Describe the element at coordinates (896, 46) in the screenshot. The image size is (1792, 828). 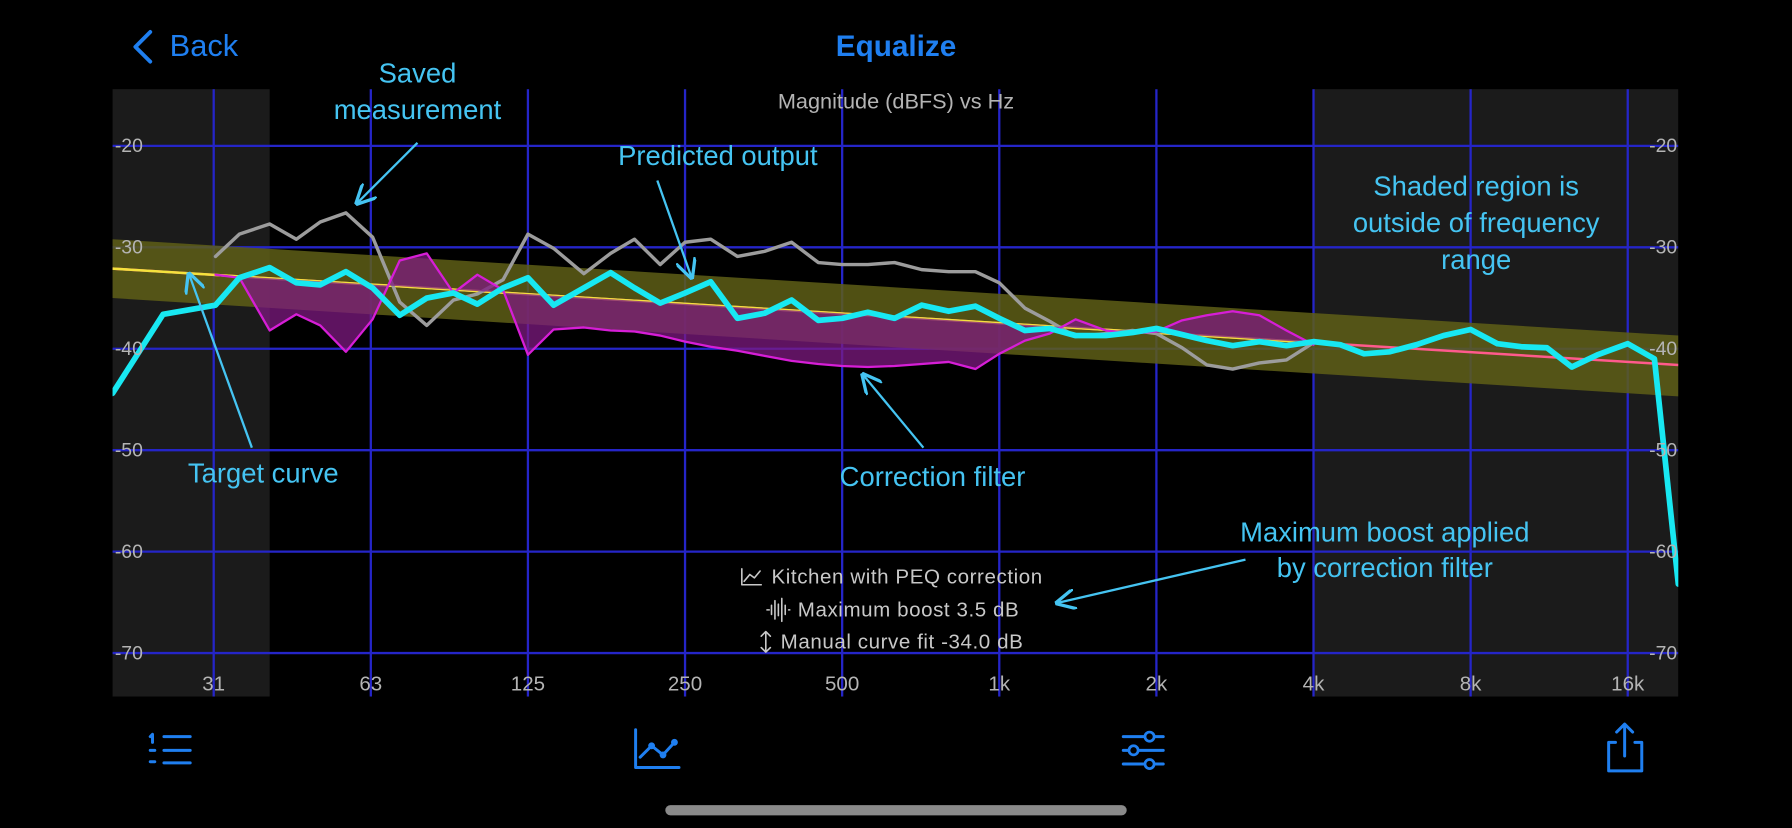
I see `nav-title: Equalize` at that location.